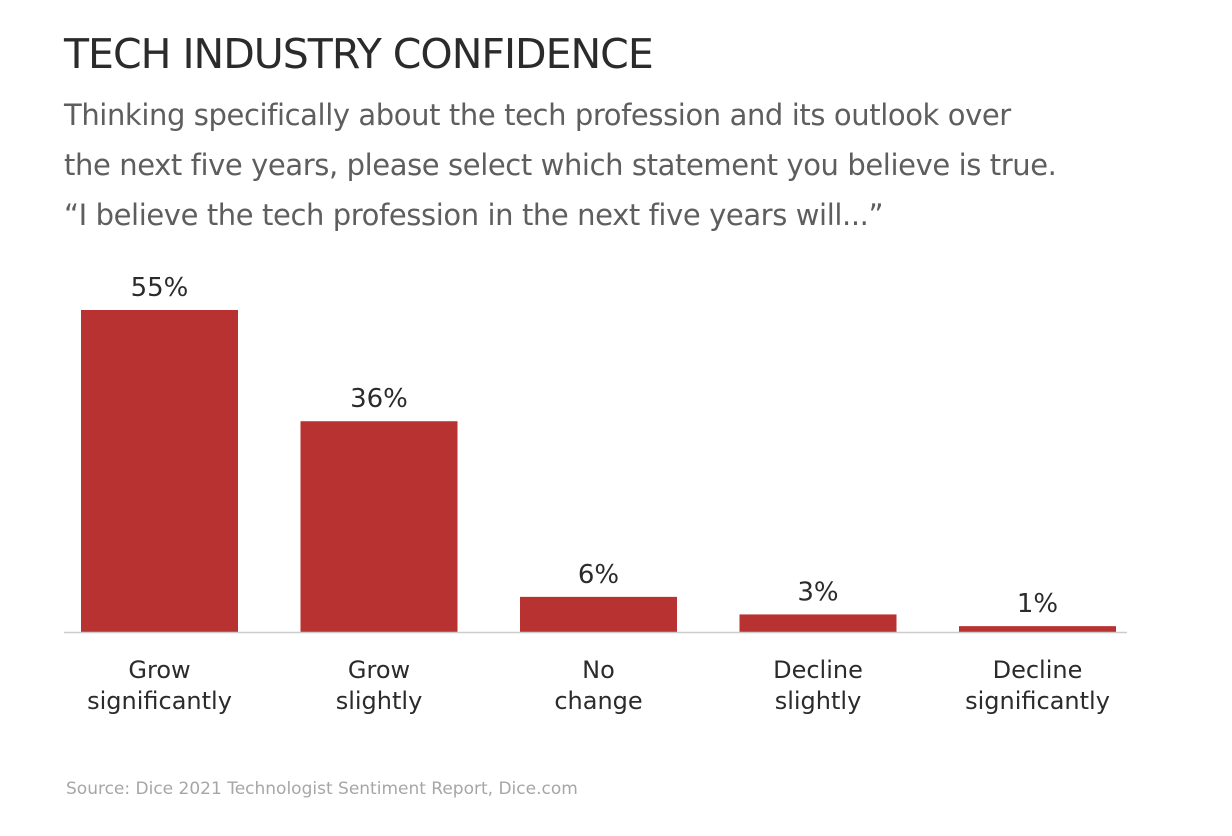  What do you see at coordinates (818, 670) in the screenshot?
I see `category-label-4-line-1: Decline` at bounding box center [818, 670].